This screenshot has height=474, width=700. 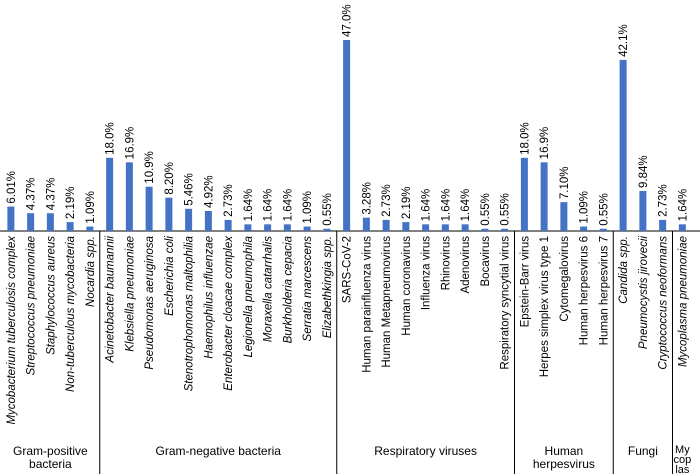 What do you see at coordinates (664, 303) in the screenshot?
I see `category-label: Cryptococcus neoformans` at bounding box center [664, 303].